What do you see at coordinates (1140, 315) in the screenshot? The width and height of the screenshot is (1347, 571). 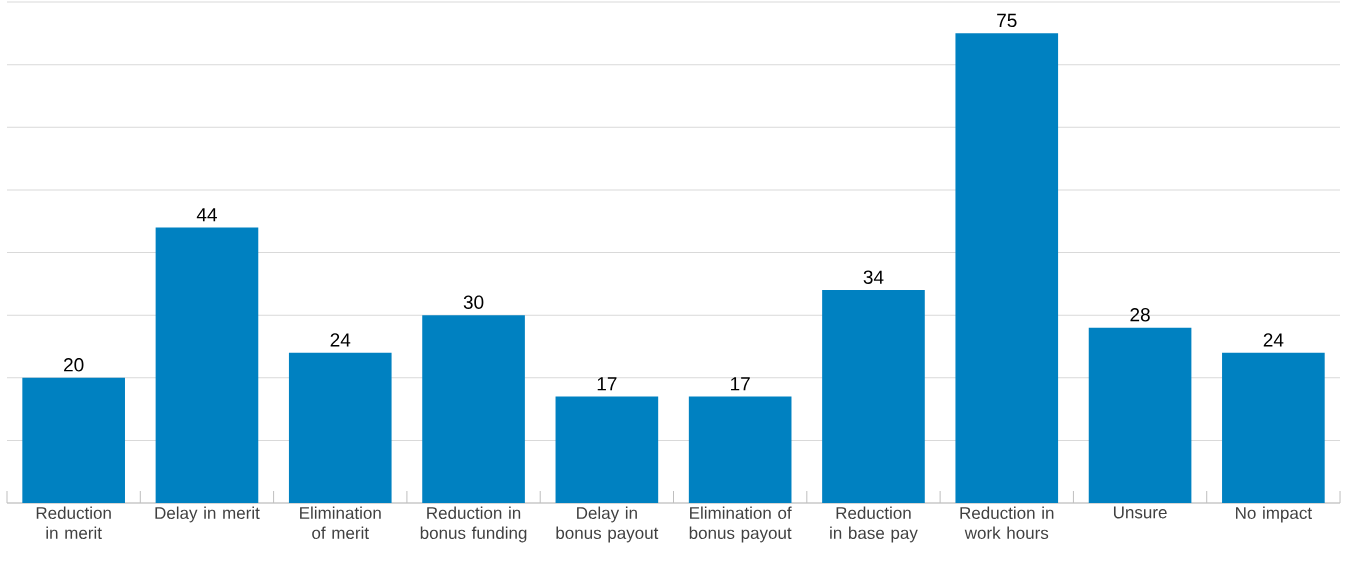 I see `data-label: 28` at bounding box center [1140, 315].